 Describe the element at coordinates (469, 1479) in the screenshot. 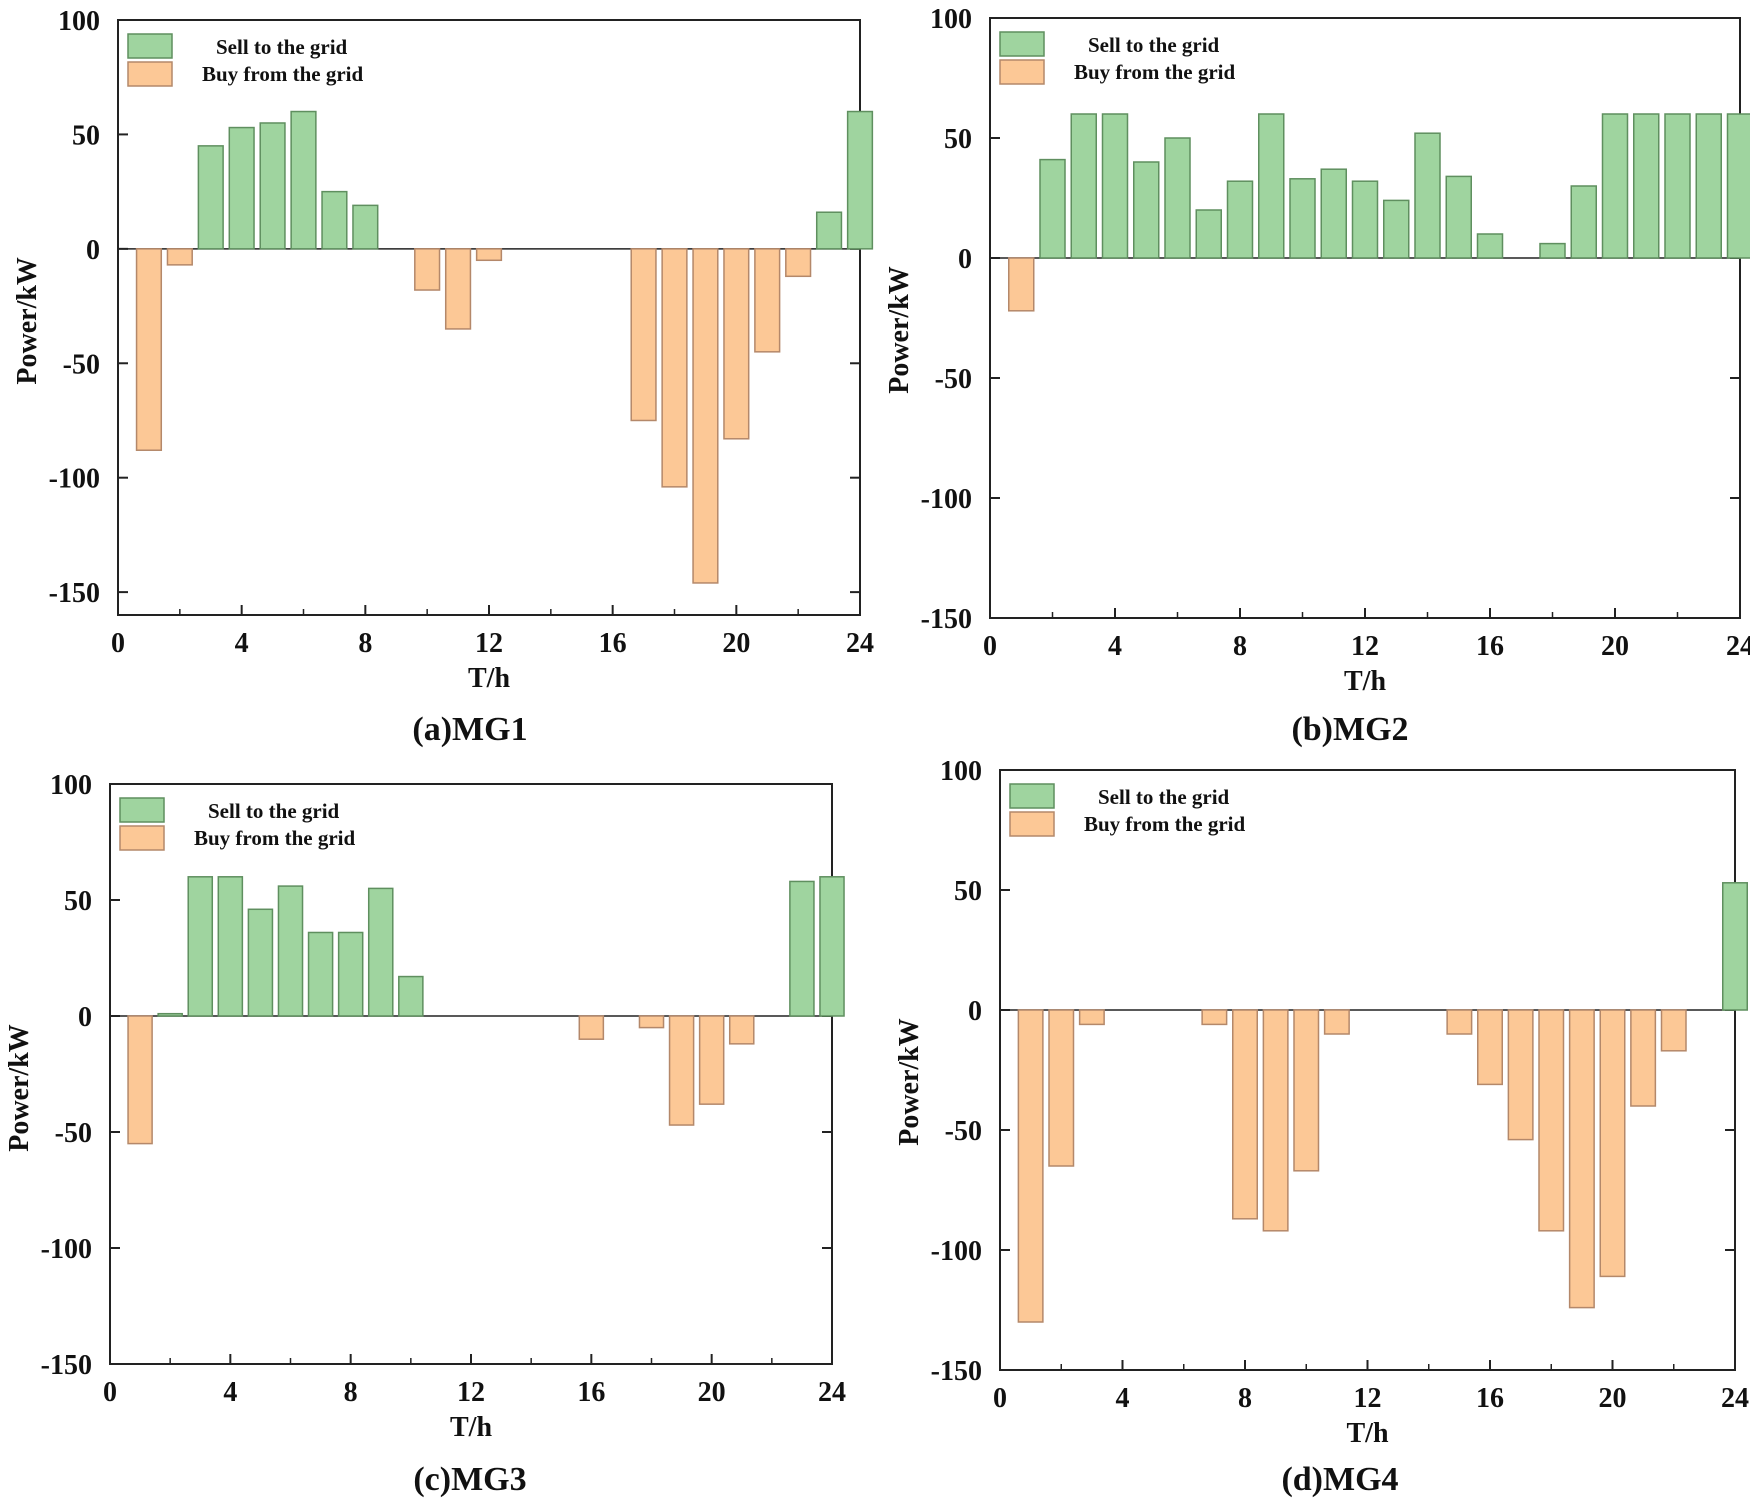

I see `panel-caption: (c)MG3` at that location.